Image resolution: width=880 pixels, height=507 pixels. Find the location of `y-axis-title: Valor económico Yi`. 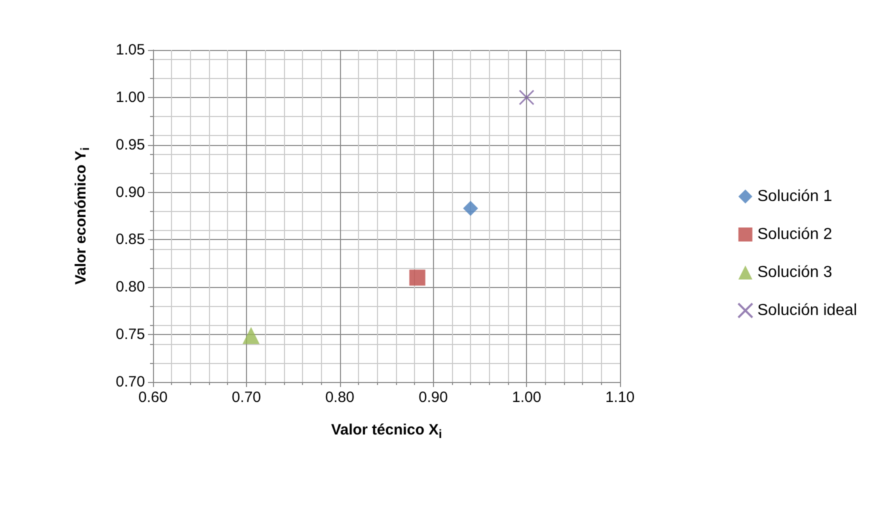

y-axis-title: Valor económico Yi is located at coordinates (82, 216).